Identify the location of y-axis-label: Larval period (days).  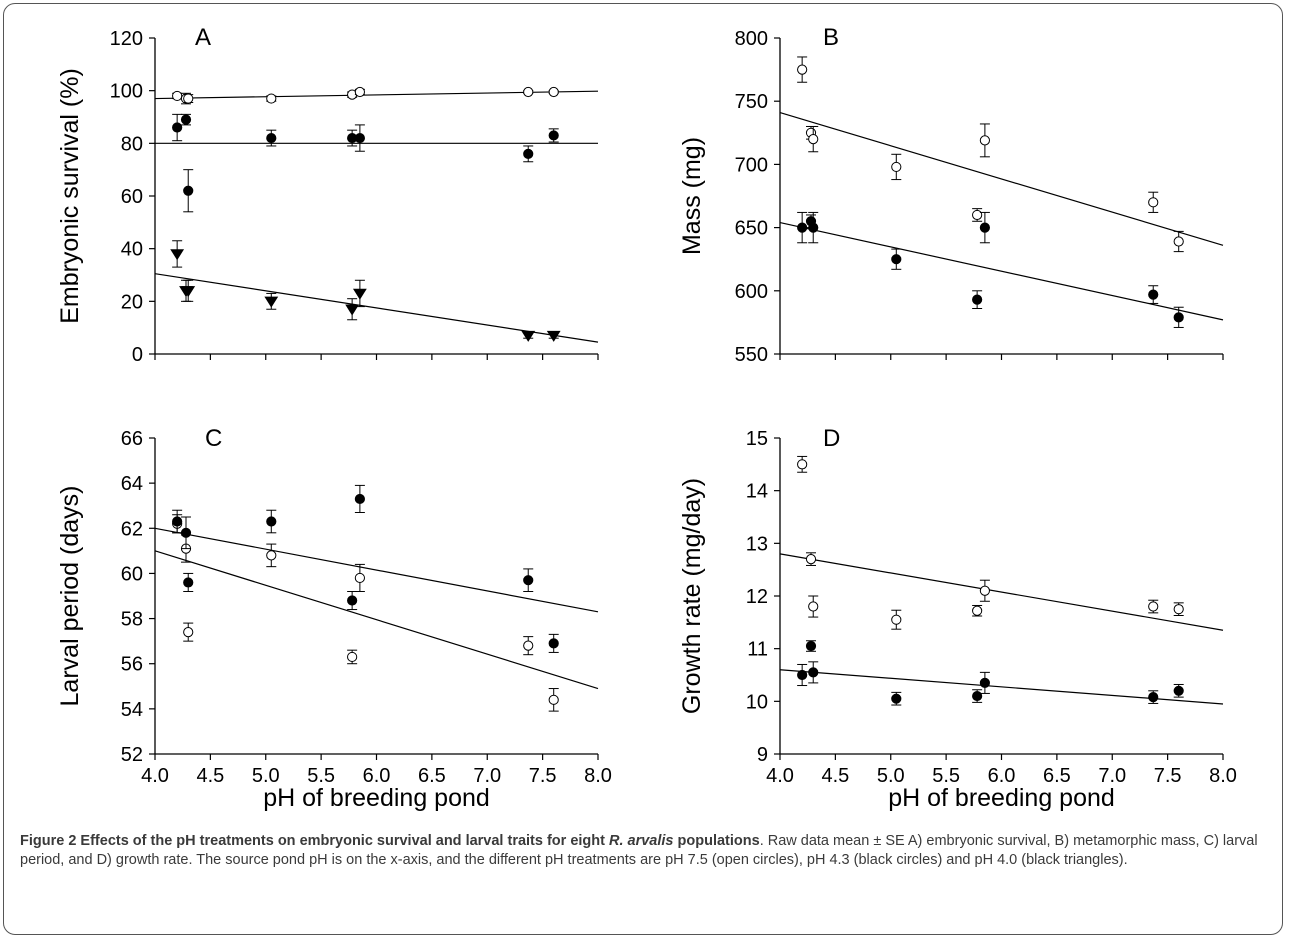
(70, 596).